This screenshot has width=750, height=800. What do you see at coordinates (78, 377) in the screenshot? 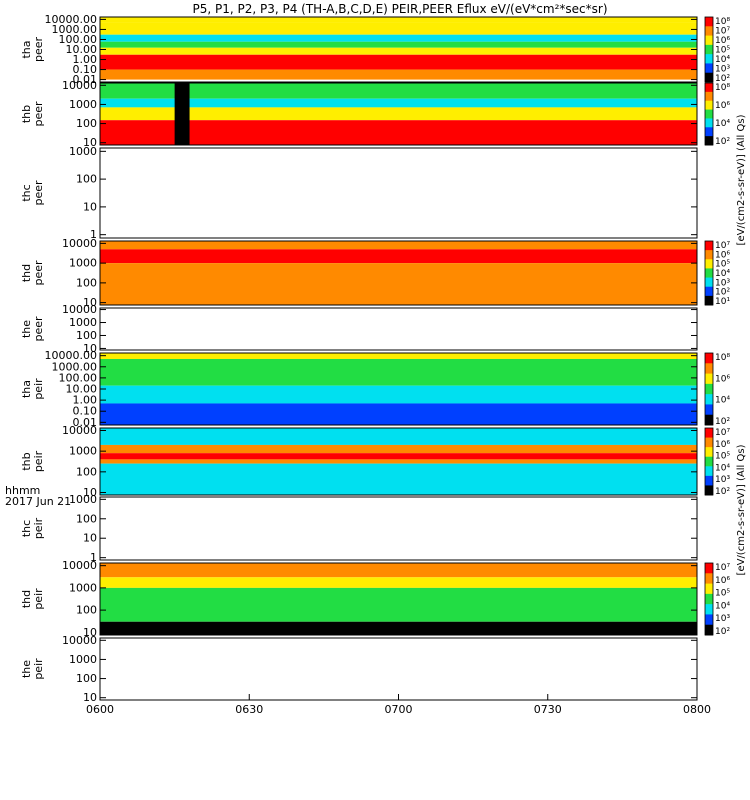
I see `y-tick-label: 100.00` at bounding box center [78, 377].